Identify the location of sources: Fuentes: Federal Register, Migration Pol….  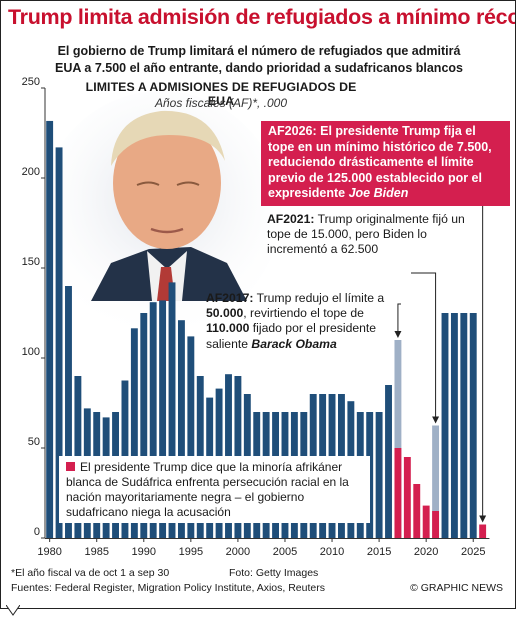
(168, 588).